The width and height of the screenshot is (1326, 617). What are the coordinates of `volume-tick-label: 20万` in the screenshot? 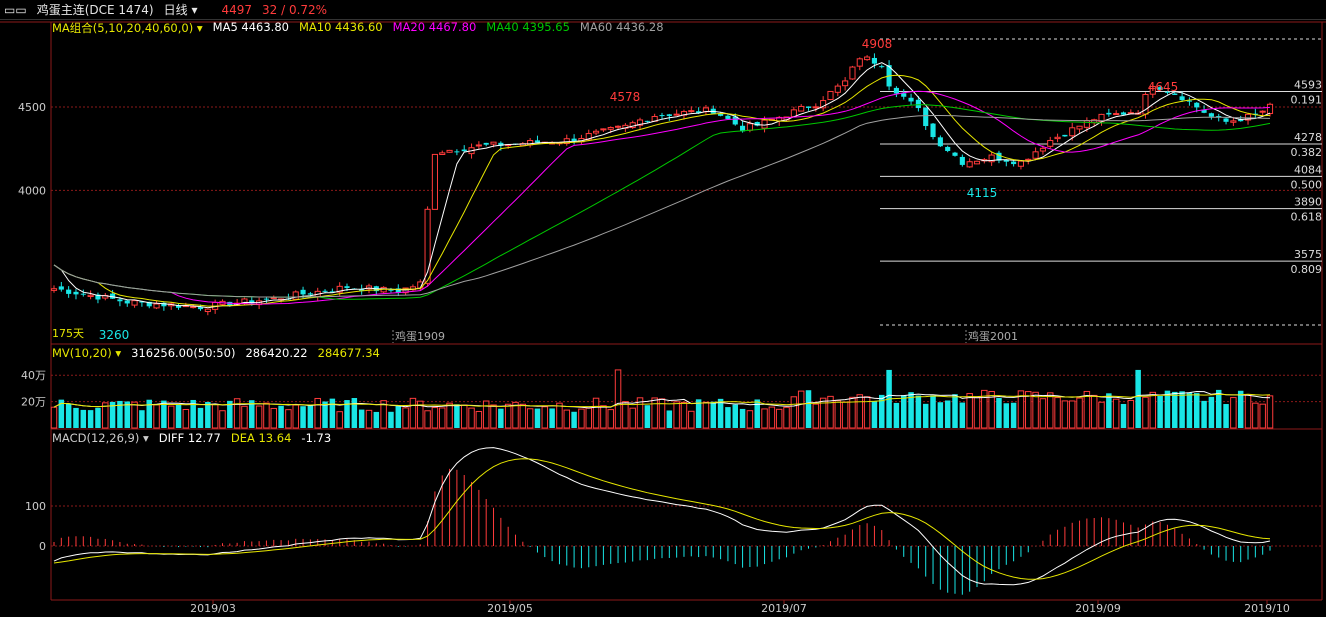 It's located at (33, 402).